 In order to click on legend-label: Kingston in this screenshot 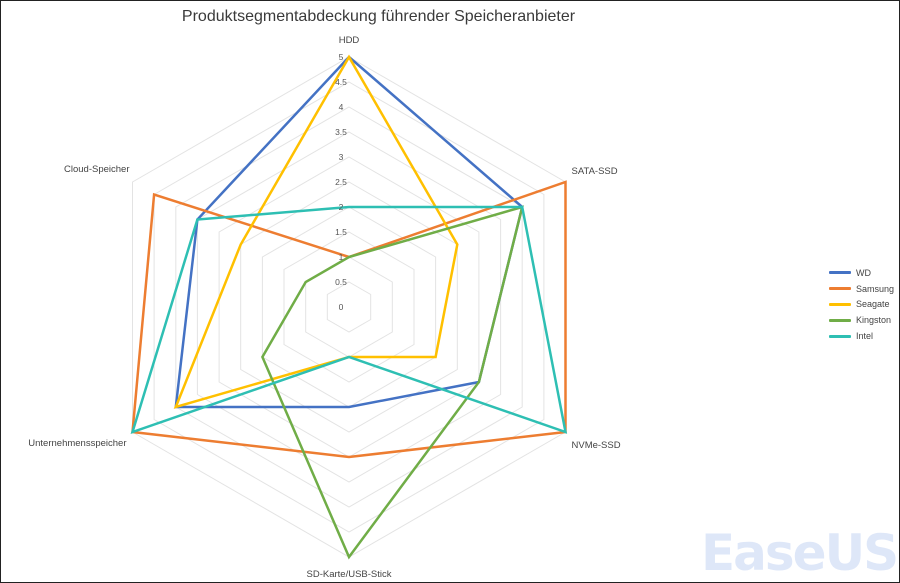, I will do `click(874, 320)`.